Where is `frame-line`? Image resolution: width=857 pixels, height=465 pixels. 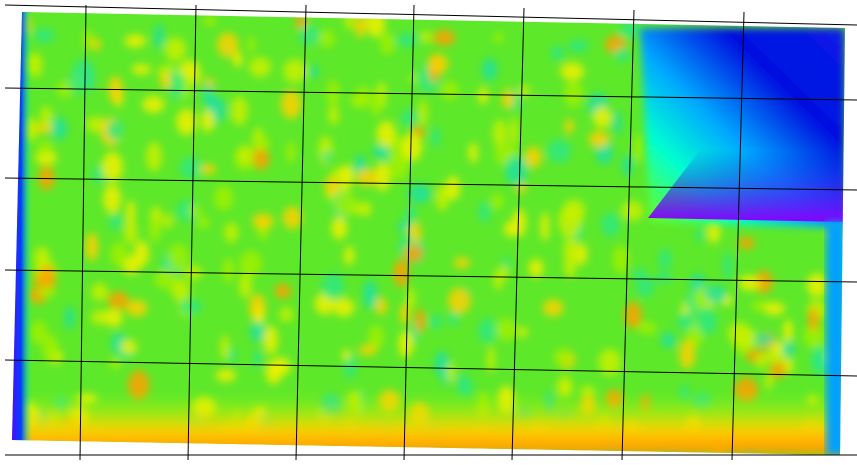
frame-line is located at coordinates (430, 15).